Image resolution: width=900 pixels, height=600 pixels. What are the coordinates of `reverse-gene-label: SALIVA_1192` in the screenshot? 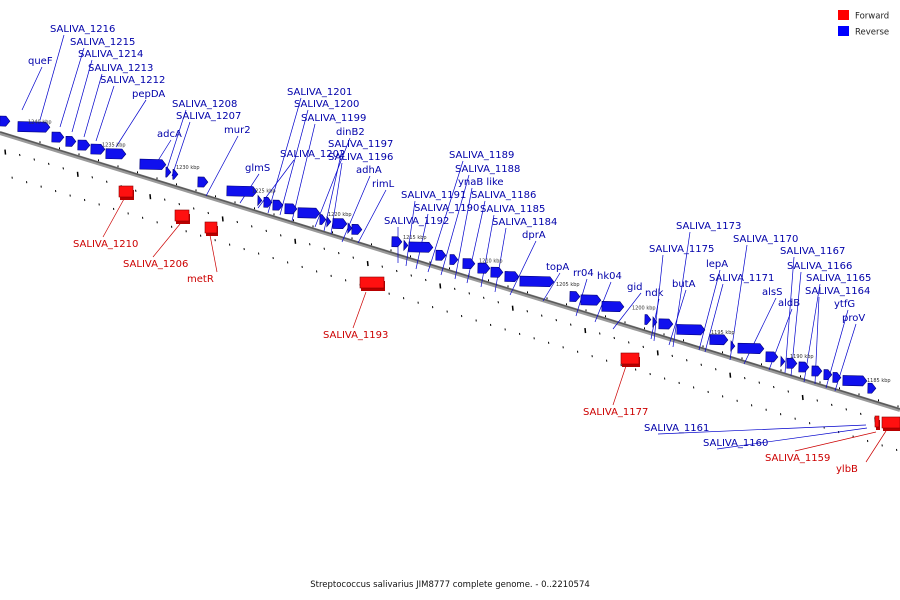 It's located at (416, 221).